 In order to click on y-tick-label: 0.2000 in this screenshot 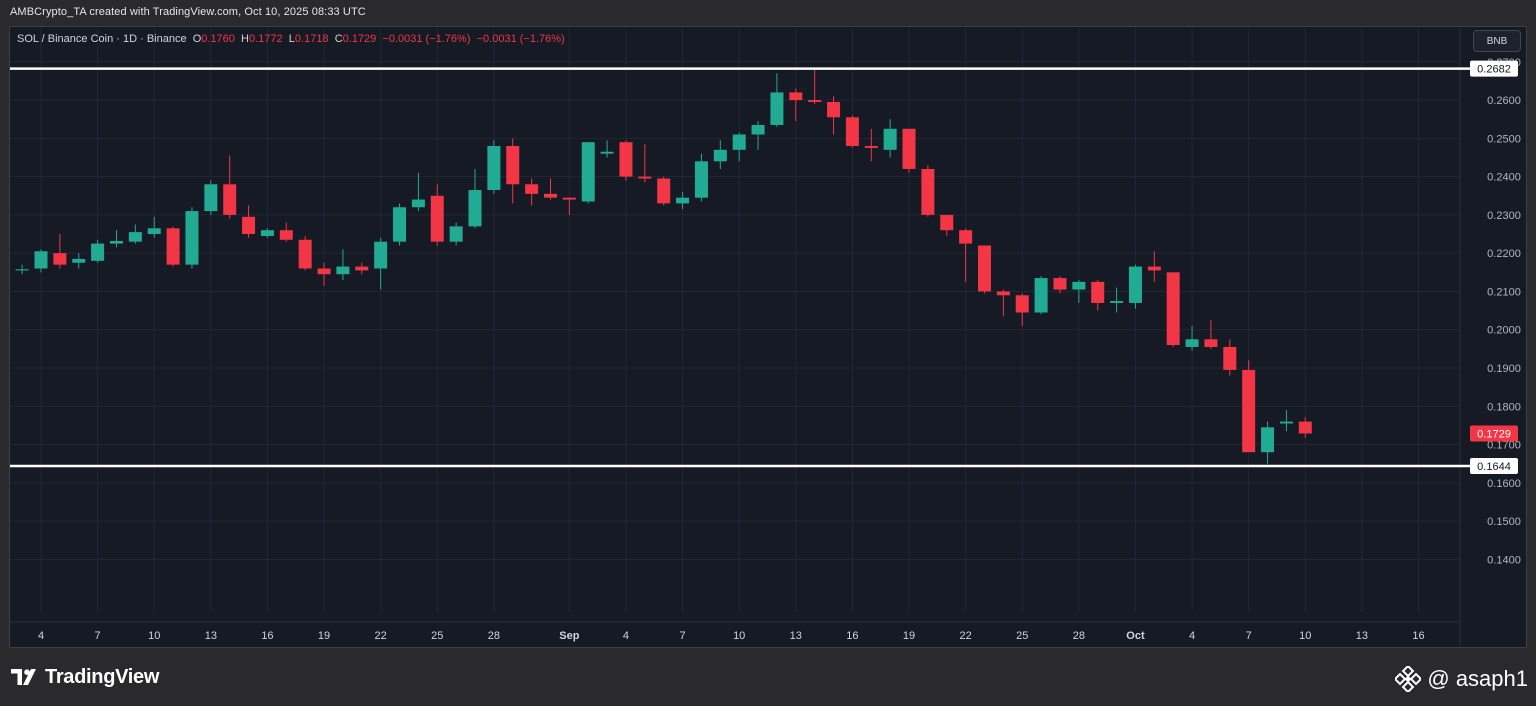, I will do `click(1504, 331)`.